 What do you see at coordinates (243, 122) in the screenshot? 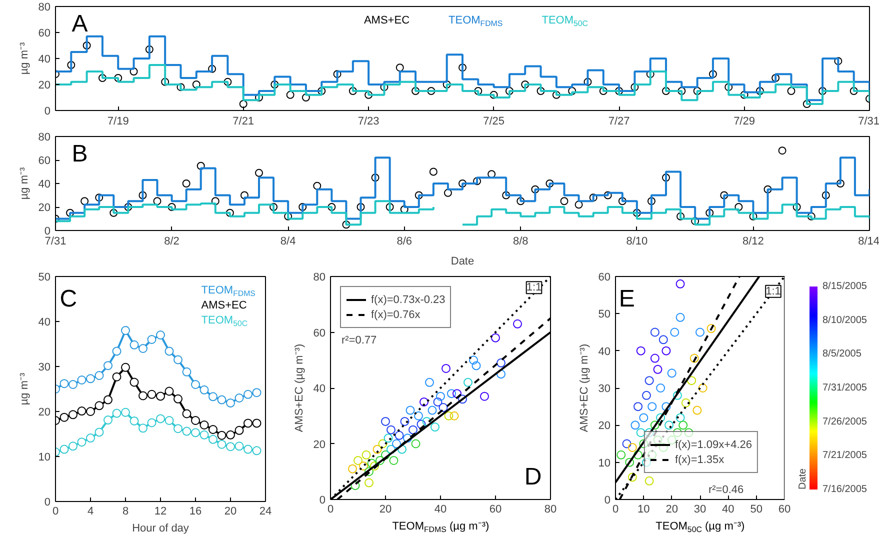
I see `x-tick-label: 7/21` at bounding box center [243, 122].